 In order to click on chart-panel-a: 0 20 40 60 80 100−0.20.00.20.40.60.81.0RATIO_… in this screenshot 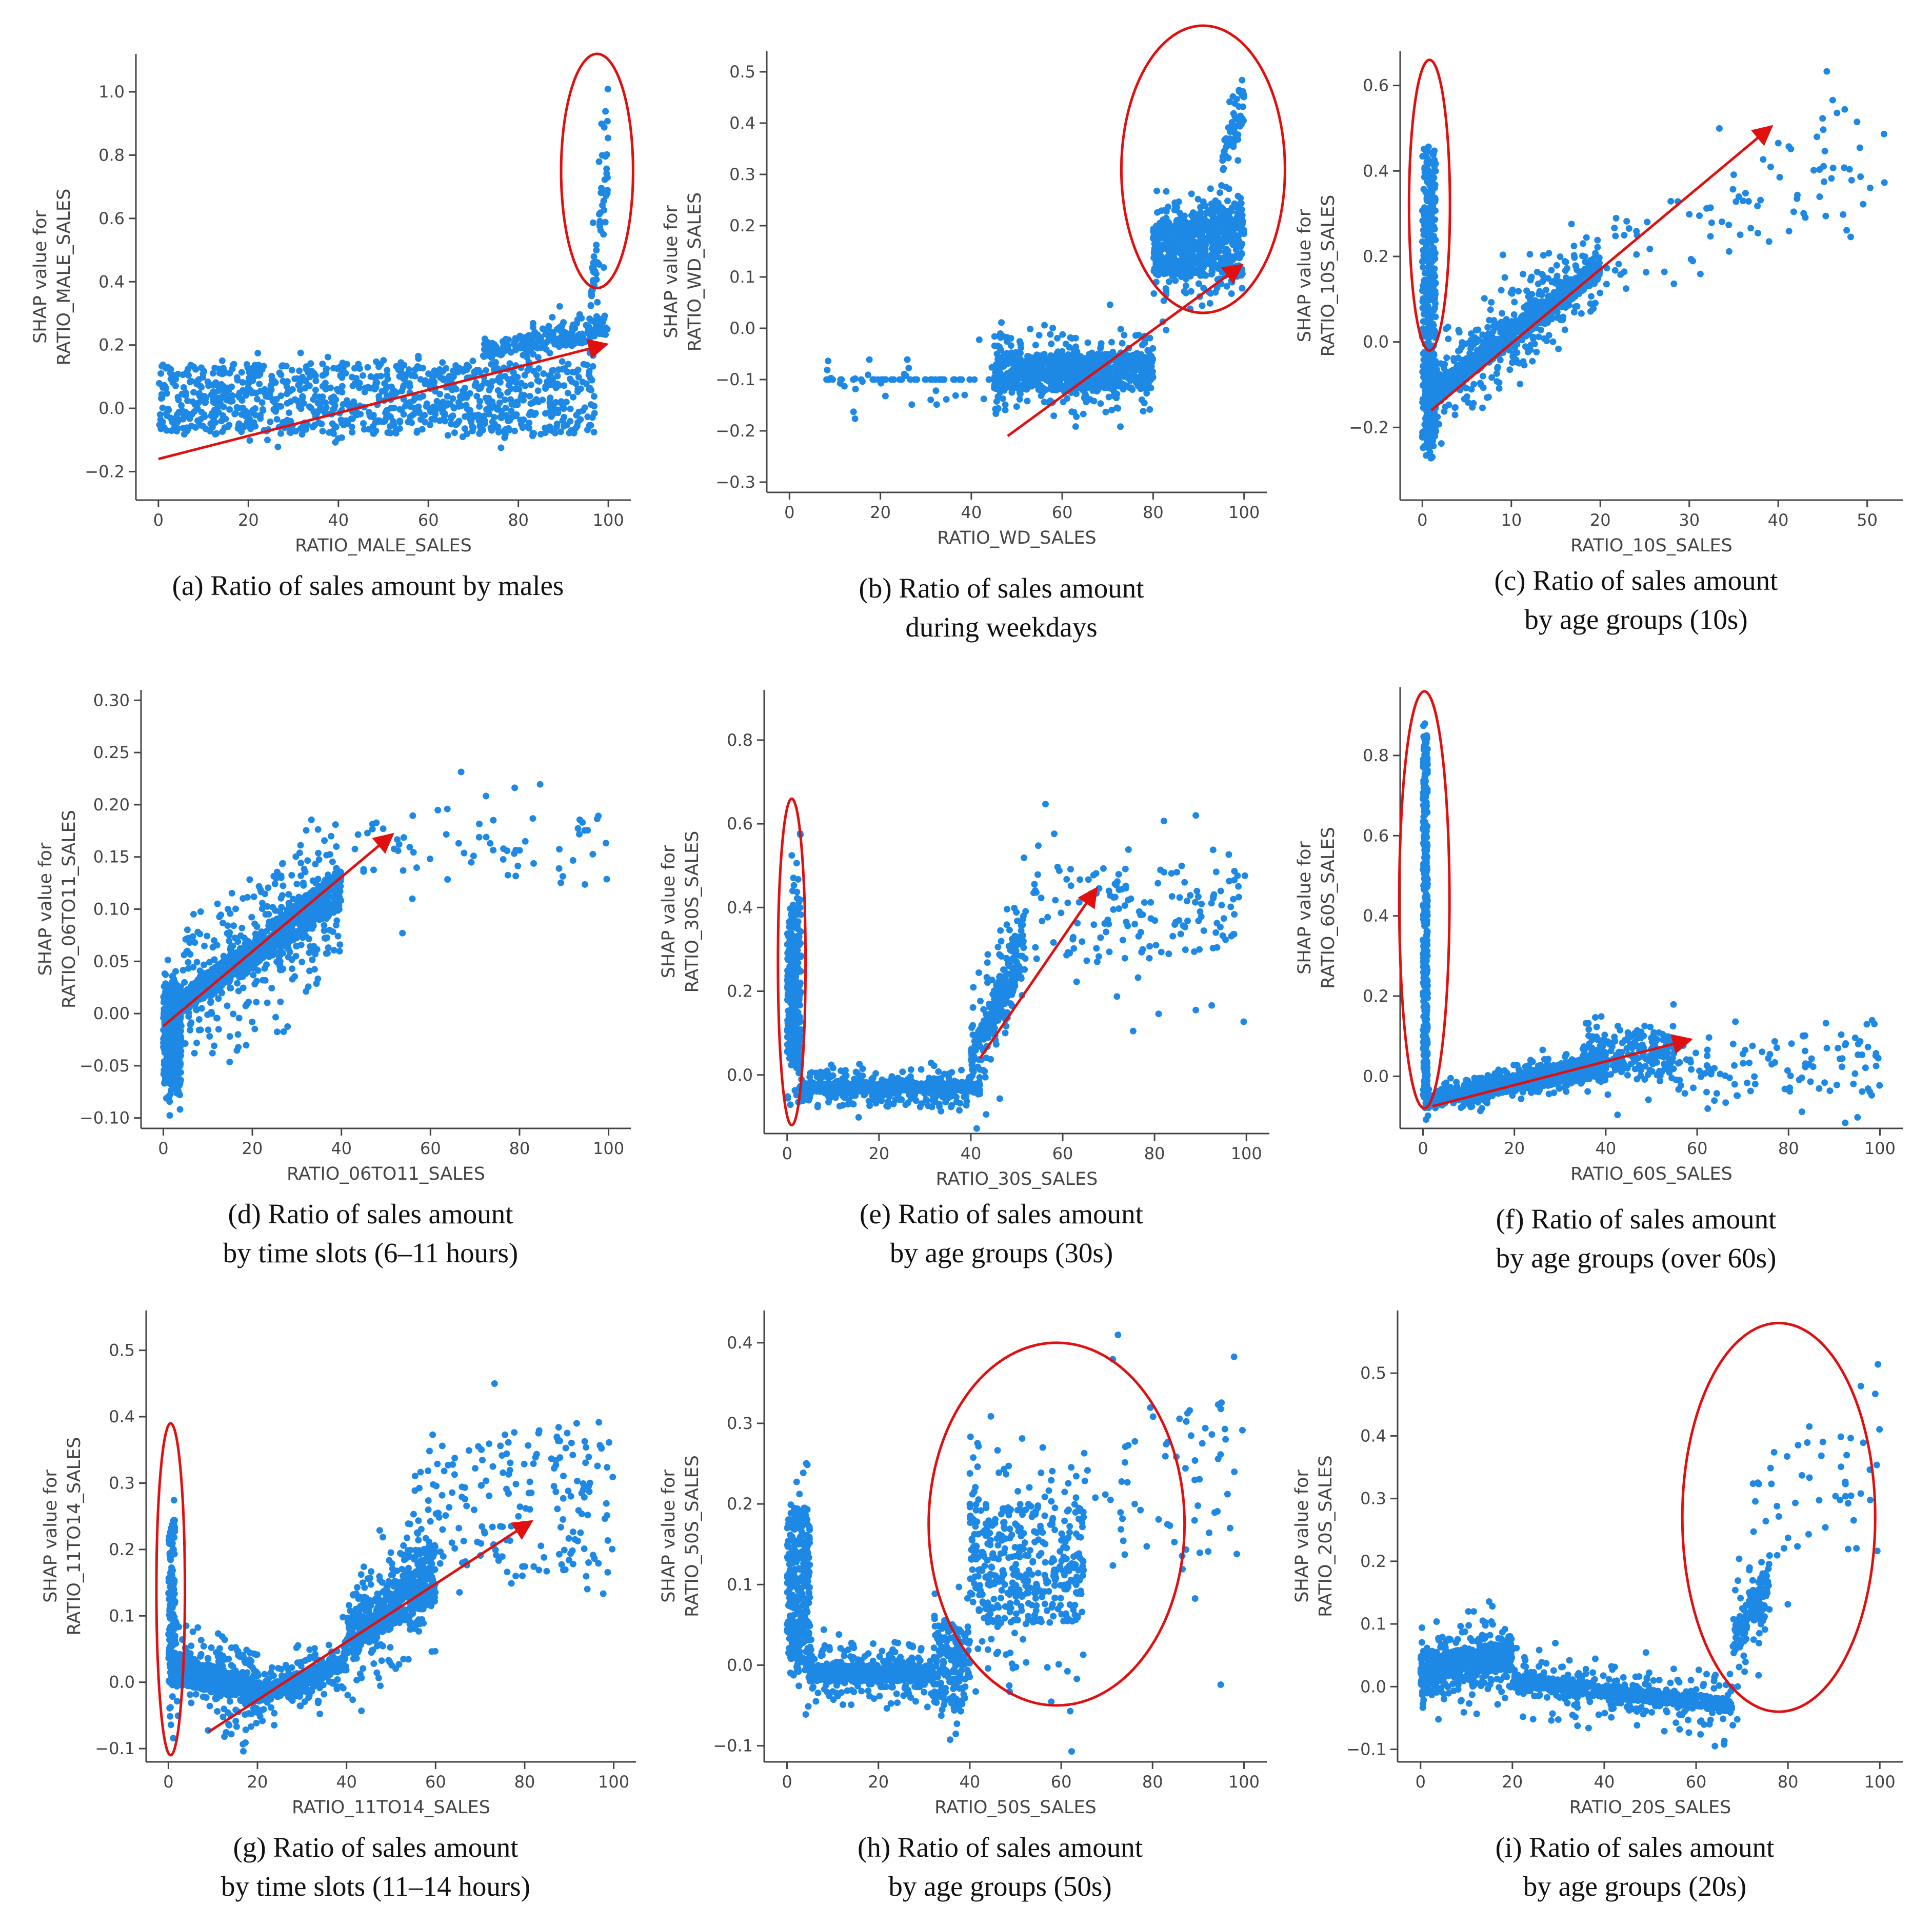, I will do `click(332, 326)`.